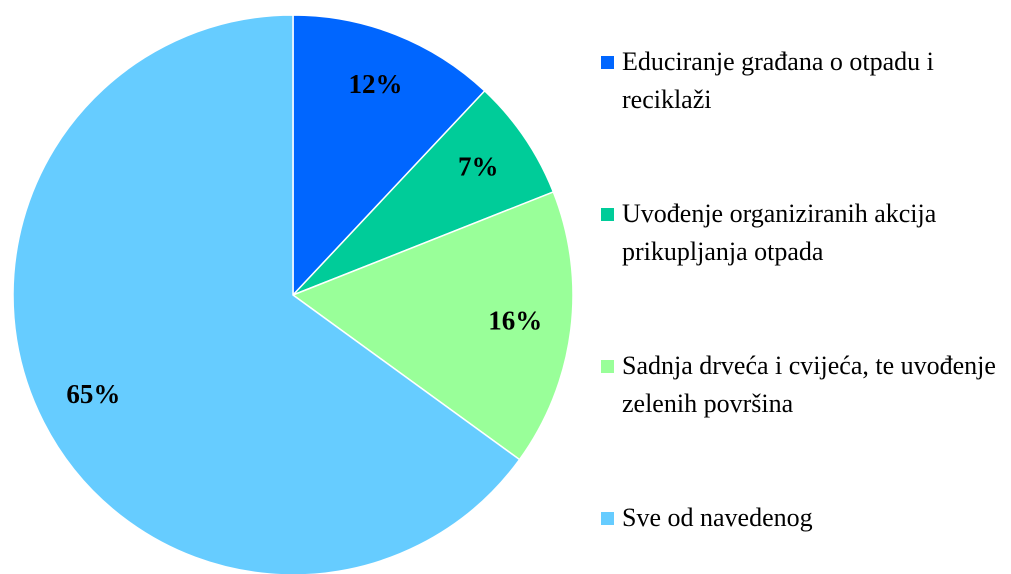  What do you see at coordinates (515, 320) in the screenshot?
I see `data-label: 16%` at bounding box center [515, 320].